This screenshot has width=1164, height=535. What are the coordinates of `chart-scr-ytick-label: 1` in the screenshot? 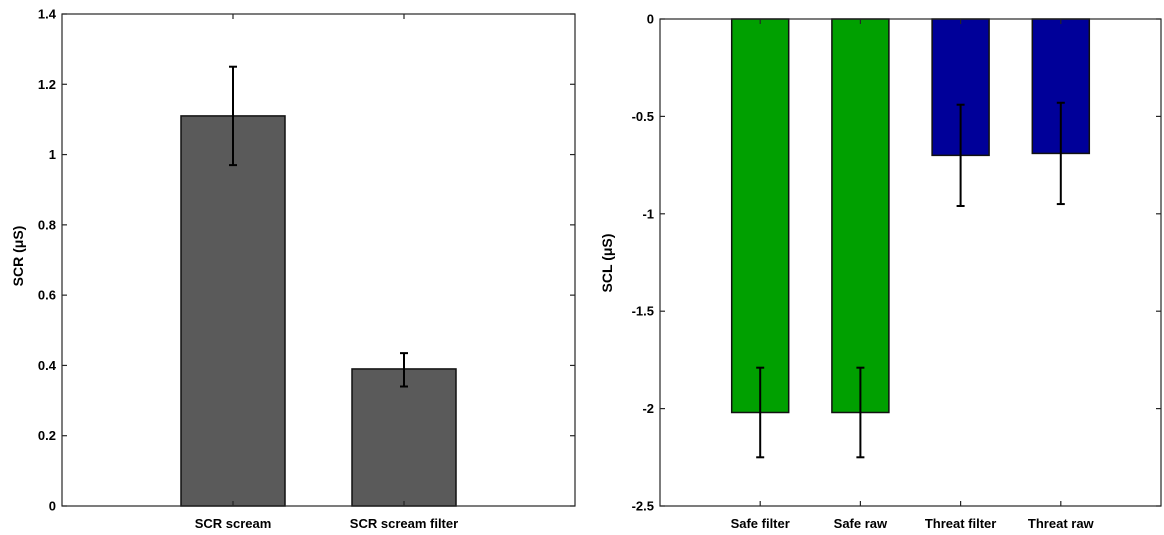 It's located at (52, 154).